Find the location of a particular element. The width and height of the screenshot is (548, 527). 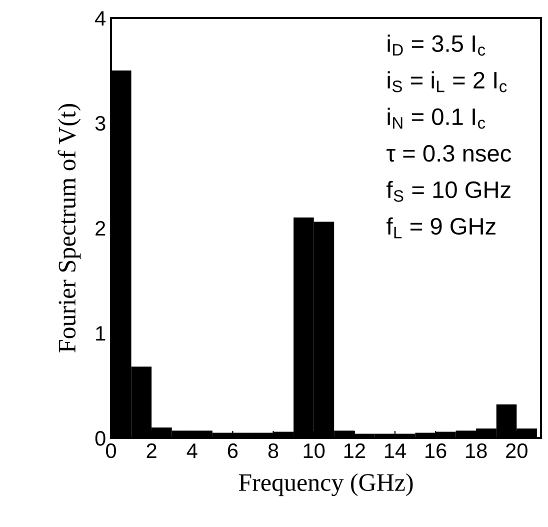

annotation: i$_{D}$ = 3.5 I$_{c}$ is located at coordinates (437, 45).